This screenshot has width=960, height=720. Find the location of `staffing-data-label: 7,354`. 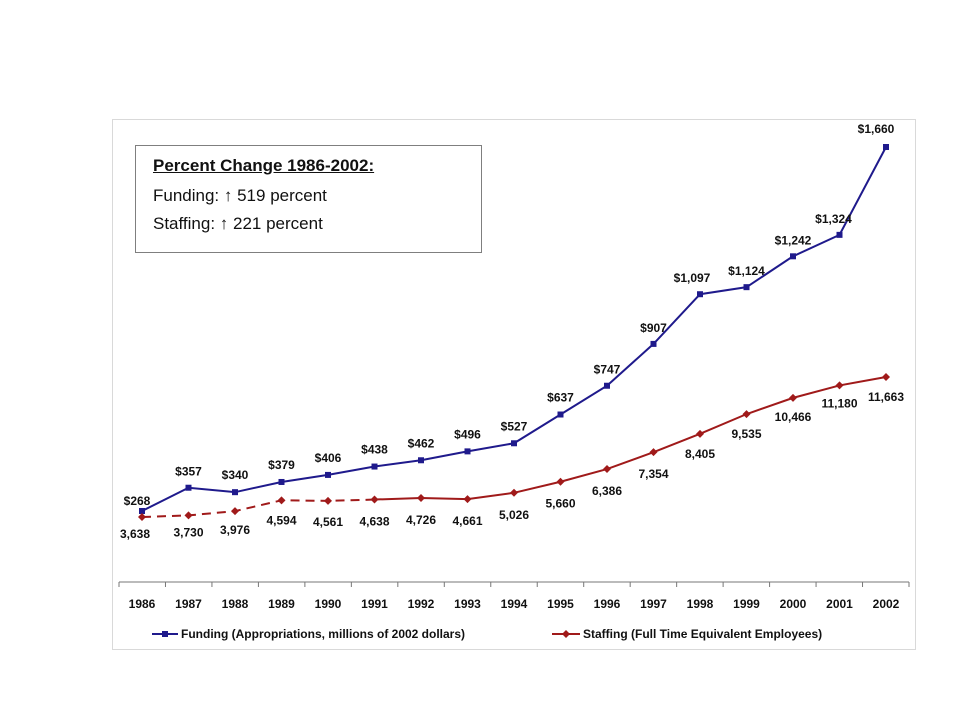

staffing-data-label: 7,354 is located at coordinates (653, 474).